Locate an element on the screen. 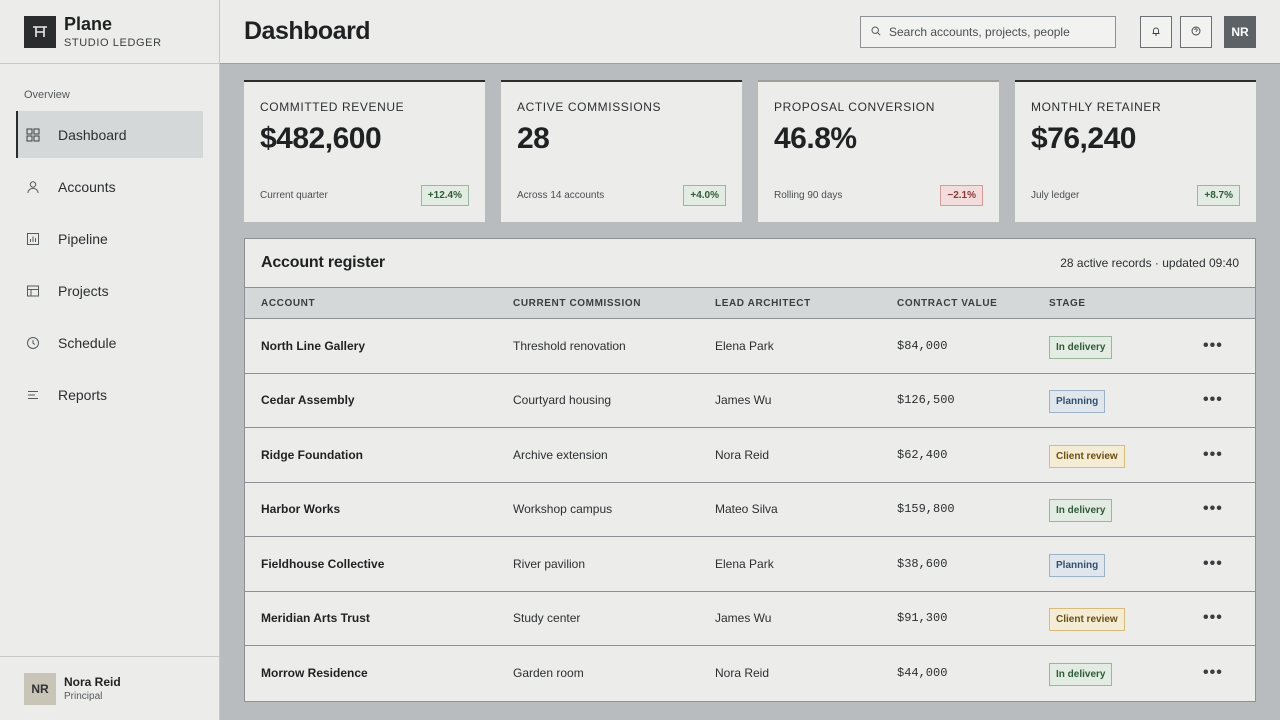 This screenshot has height=720, width=1280. sidebar-item-accounts: Accounts is located at coordinates (109, 186).